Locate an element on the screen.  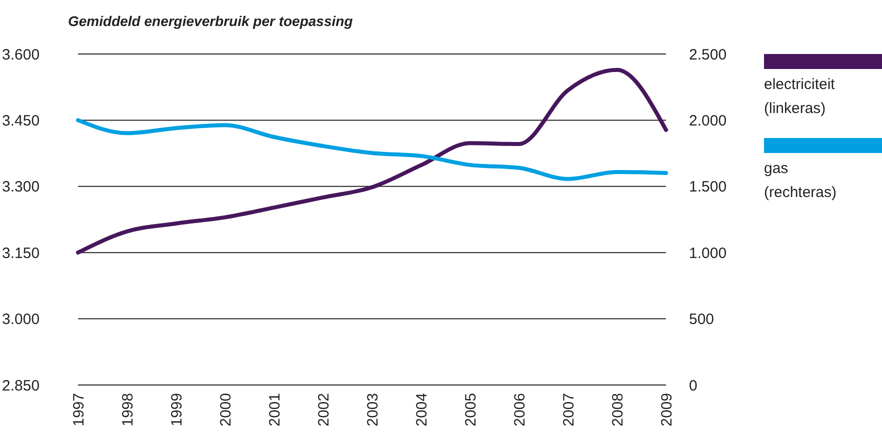
y2-tick-label: 500 is located at coordinates (701, 319).